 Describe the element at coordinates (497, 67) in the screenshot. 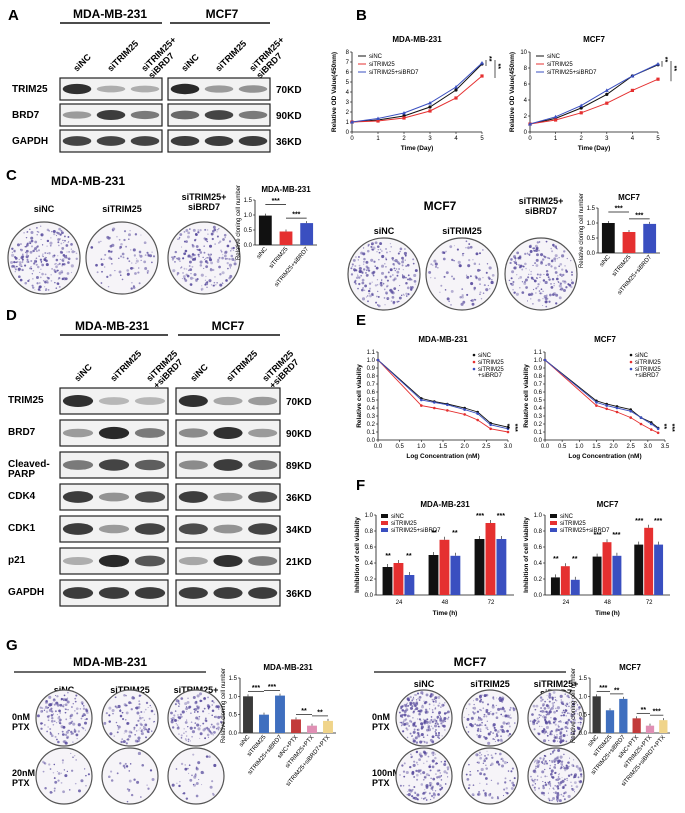

I see `sig-stars: **` at that location.